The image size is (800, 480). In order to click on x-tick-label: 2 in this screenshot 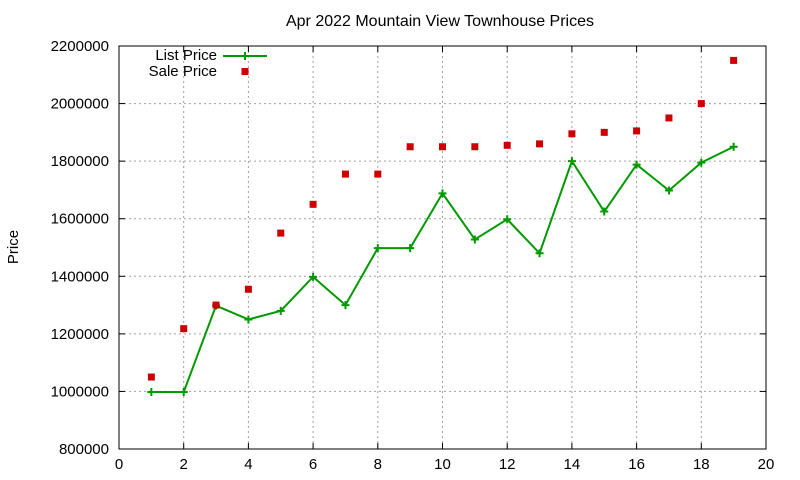, I will do `click(184, 464)`.